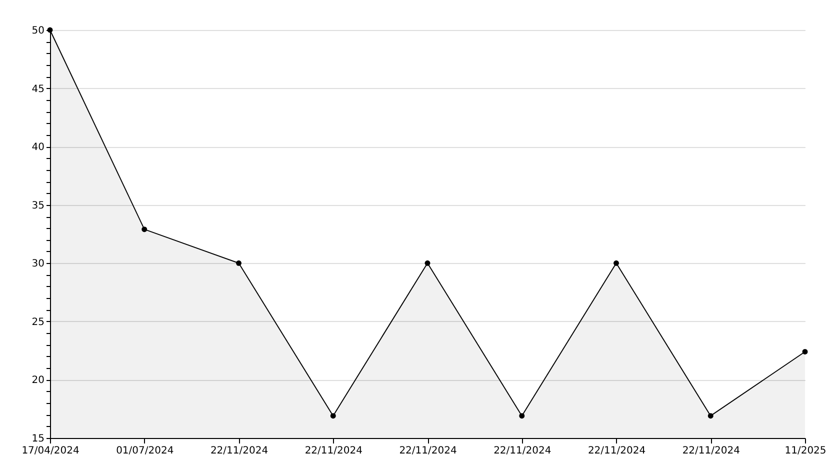 This screenshot has height=468, width=834. I want to click on y-tick-label: 35, so click(38, 206).